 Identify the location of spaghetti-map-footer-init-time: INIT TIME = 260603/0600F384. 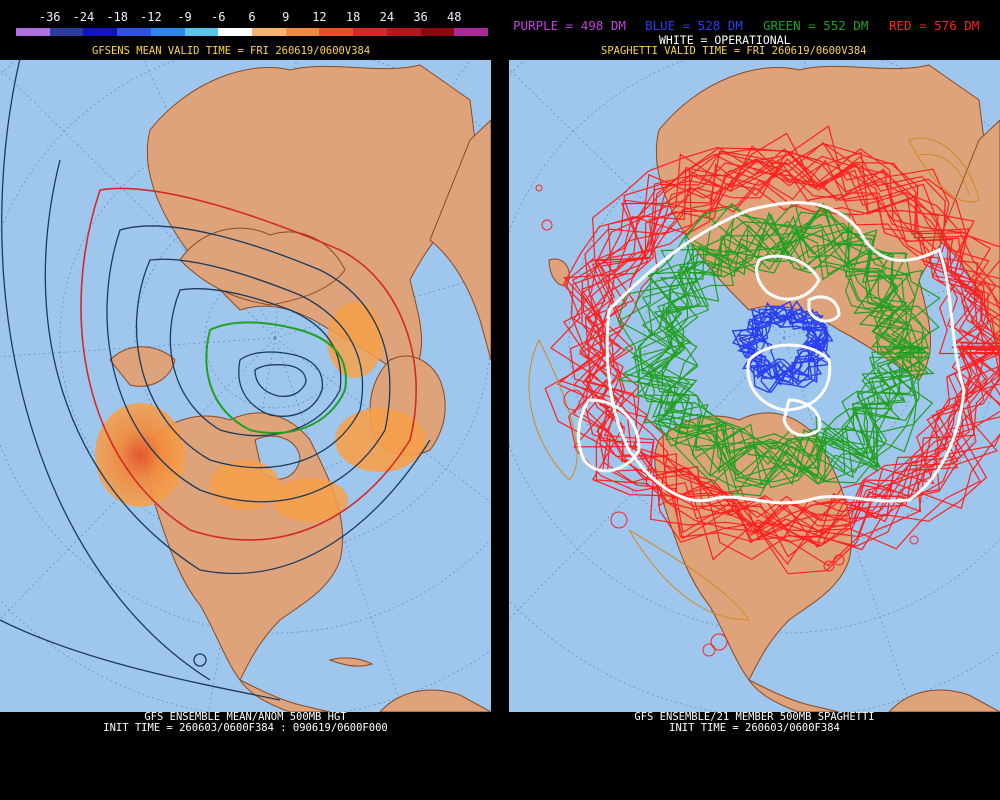
(754, 728).